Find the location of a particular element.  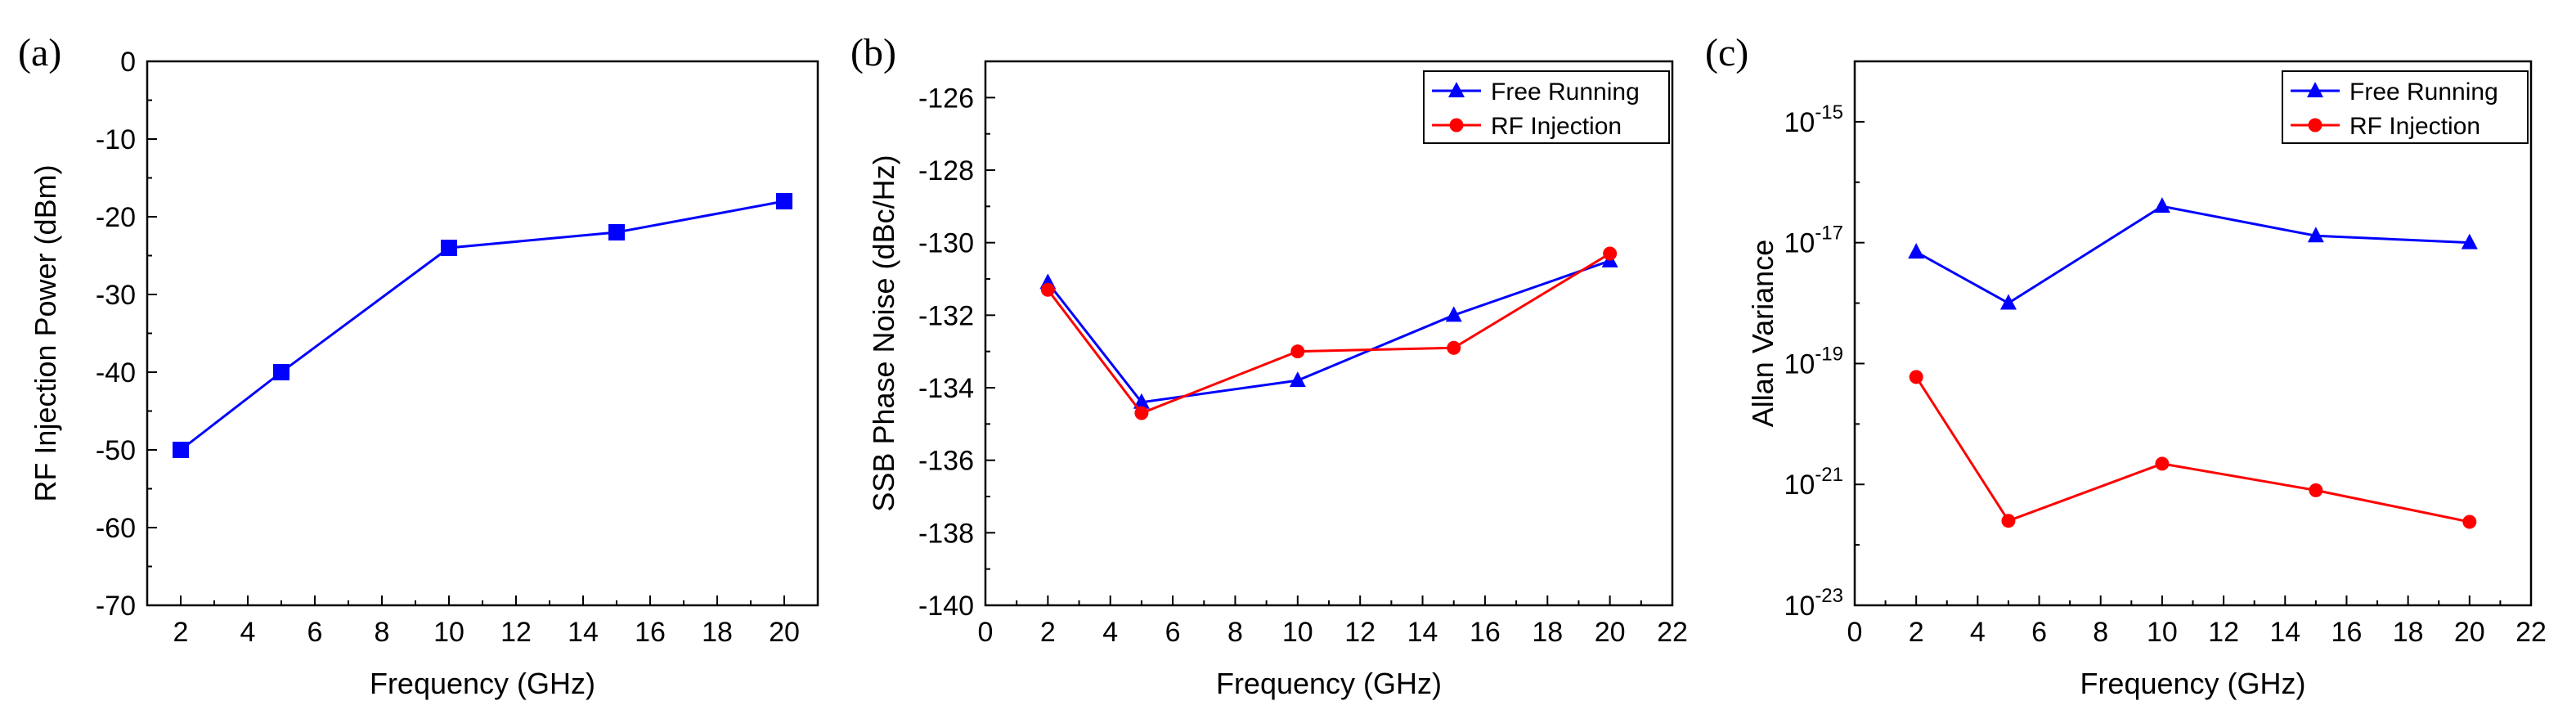

y-tick-label: 0 is located at coordinates (128, 63).